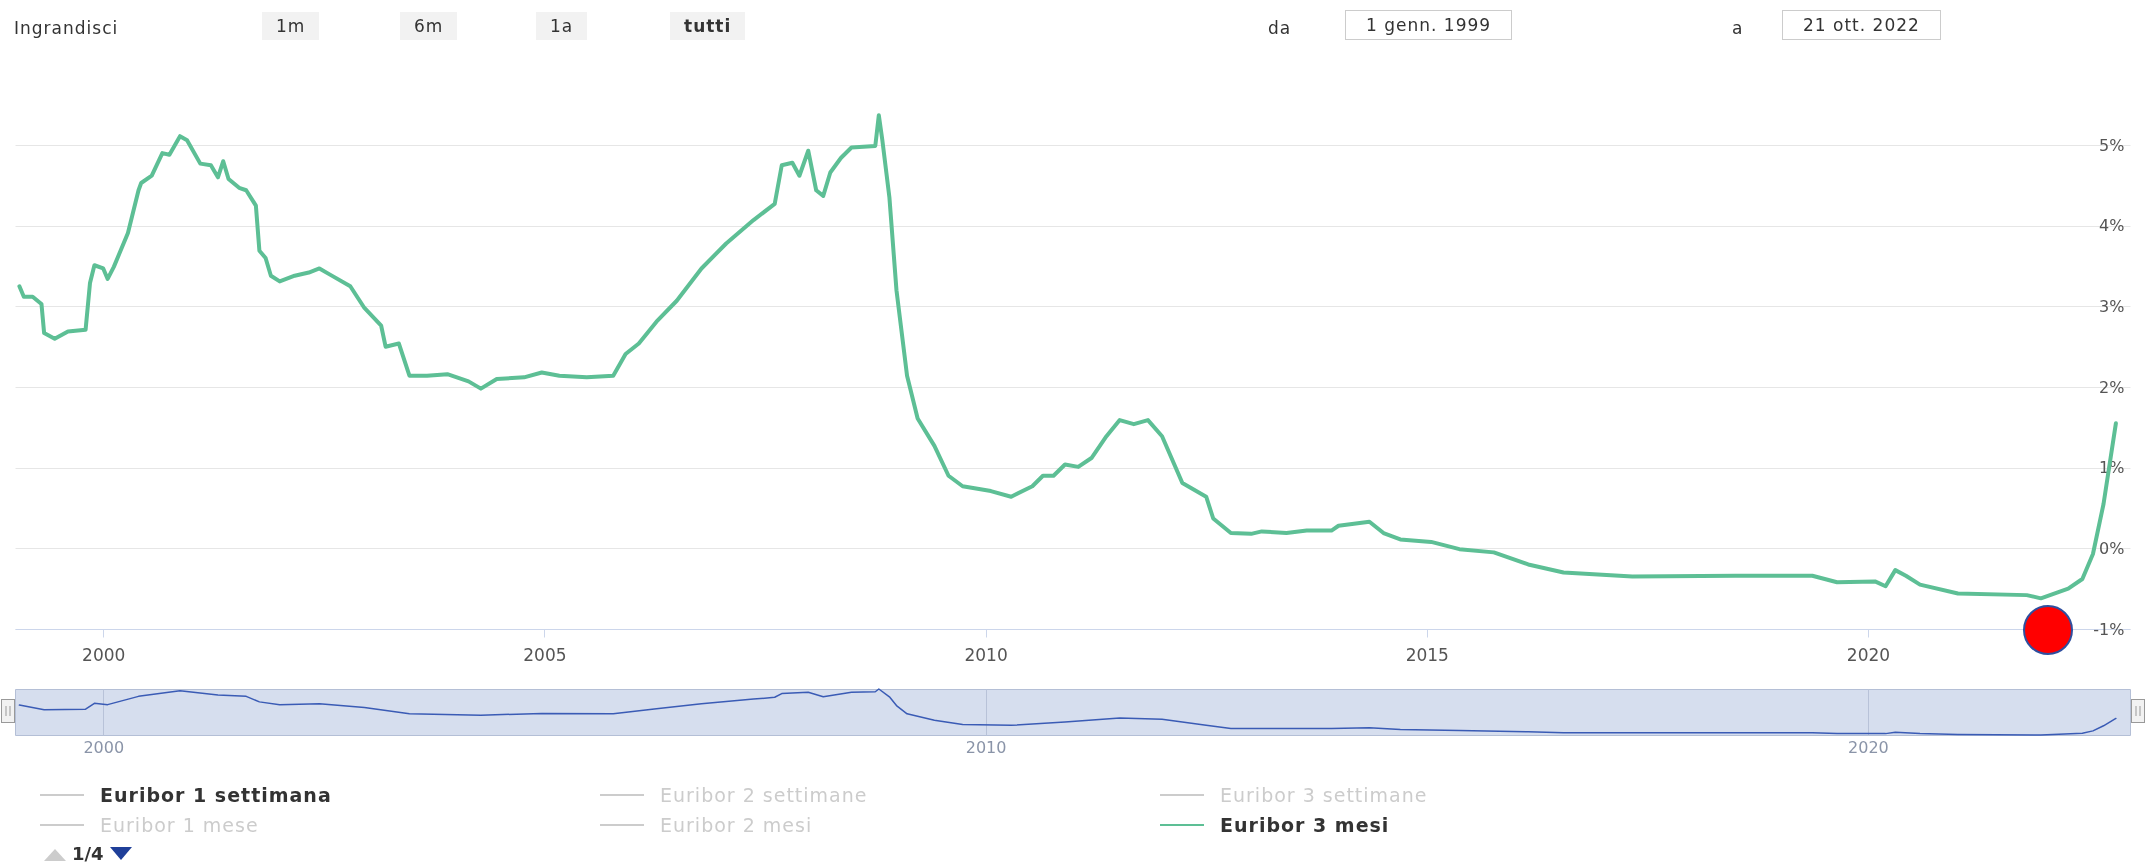 The height and width of the screenshot is (864, 2146). What do you see at coordinates (291, 26) in the screenshot?
I see `text: 1m` at bounding box center [291, 26].